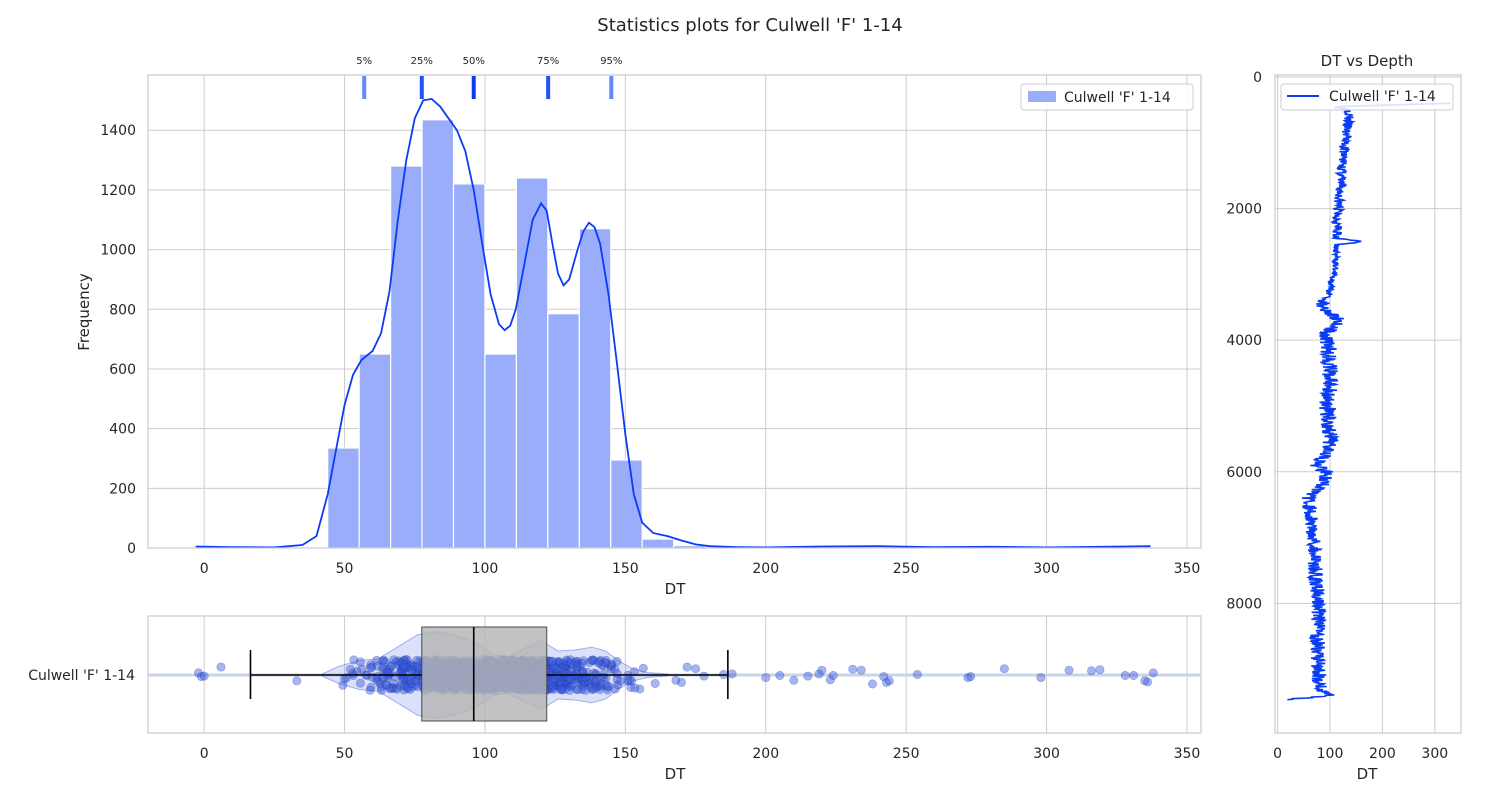 The height and width of the screenshot is (800, 1500). I want to click on boxplot-x-ticks: 0 50 100 150 200 250 300 350, so click(700, 754).